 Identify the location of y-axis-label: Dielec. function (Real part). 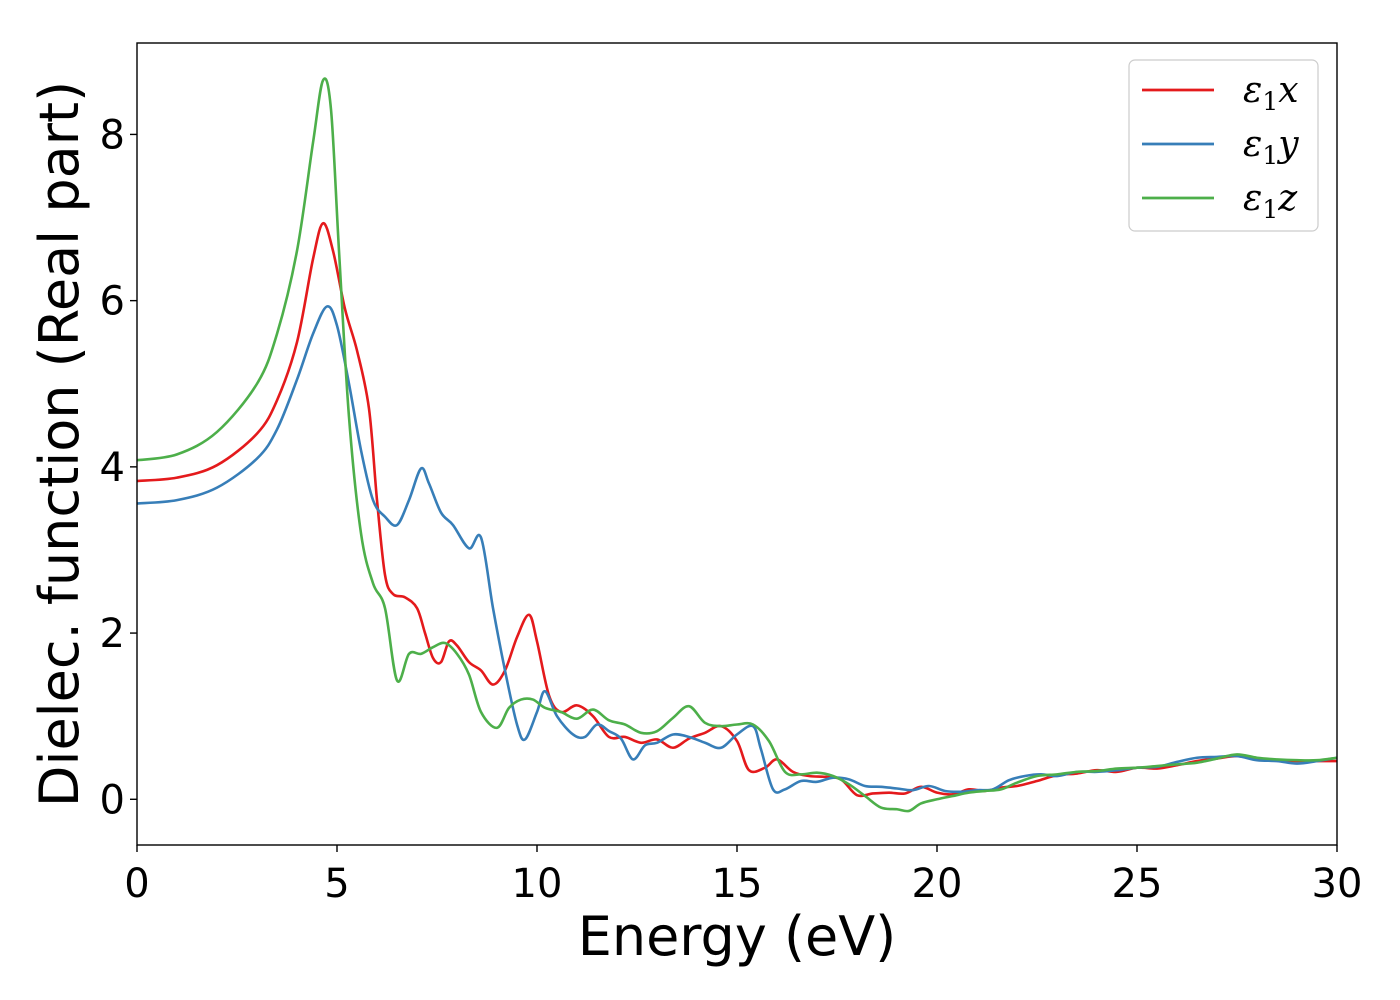
(59, 444).